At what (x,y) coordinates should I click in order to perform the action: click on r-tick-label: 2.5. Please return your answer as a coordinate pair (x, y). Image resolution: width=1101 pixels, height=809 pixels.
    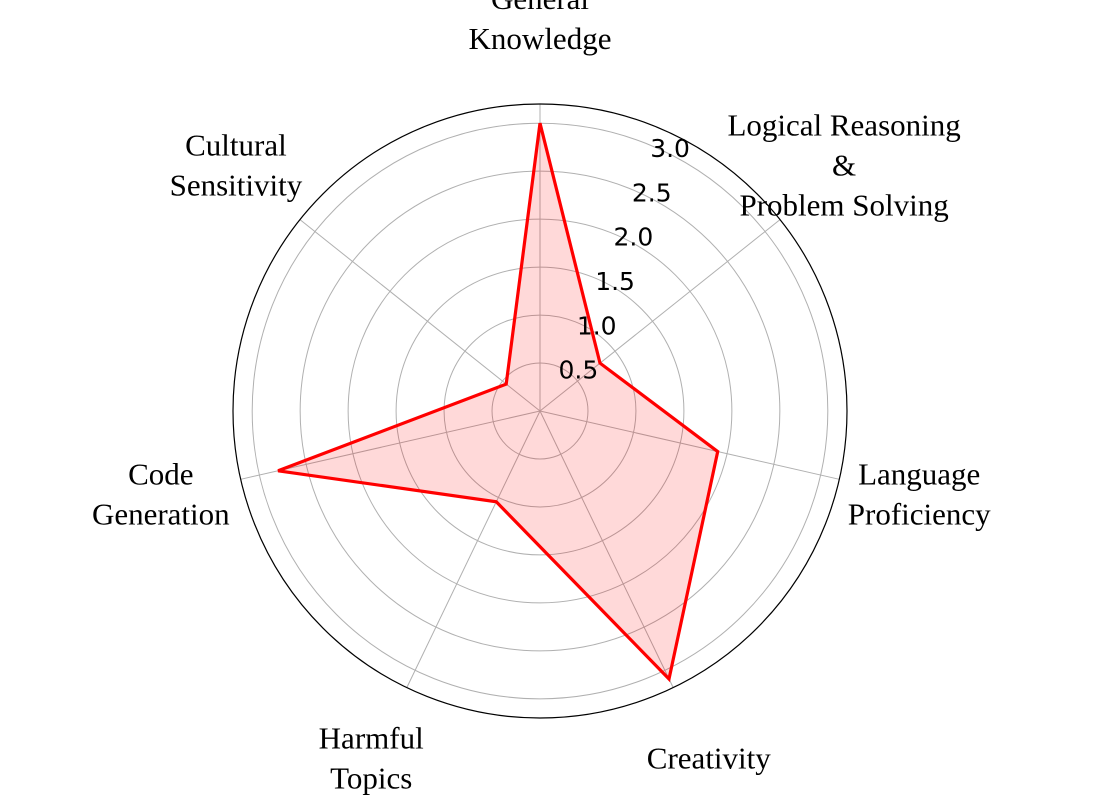
    Looking at the image, I should click on (652, 192).